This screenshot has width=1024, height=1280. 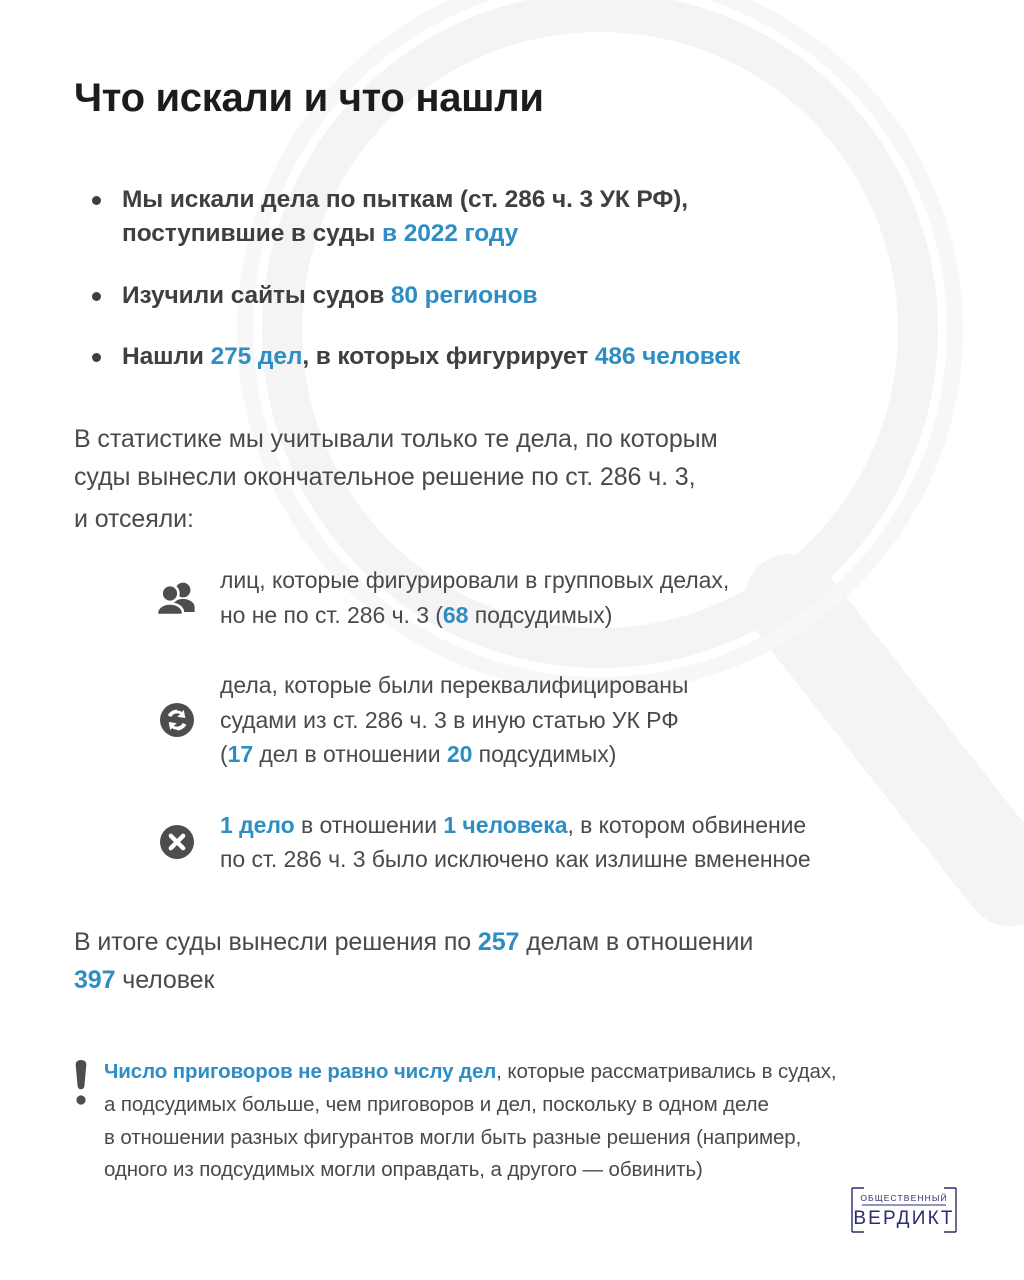 I want to click on exc2-line-3-accent-1: 17, so click(x=240, y=754).